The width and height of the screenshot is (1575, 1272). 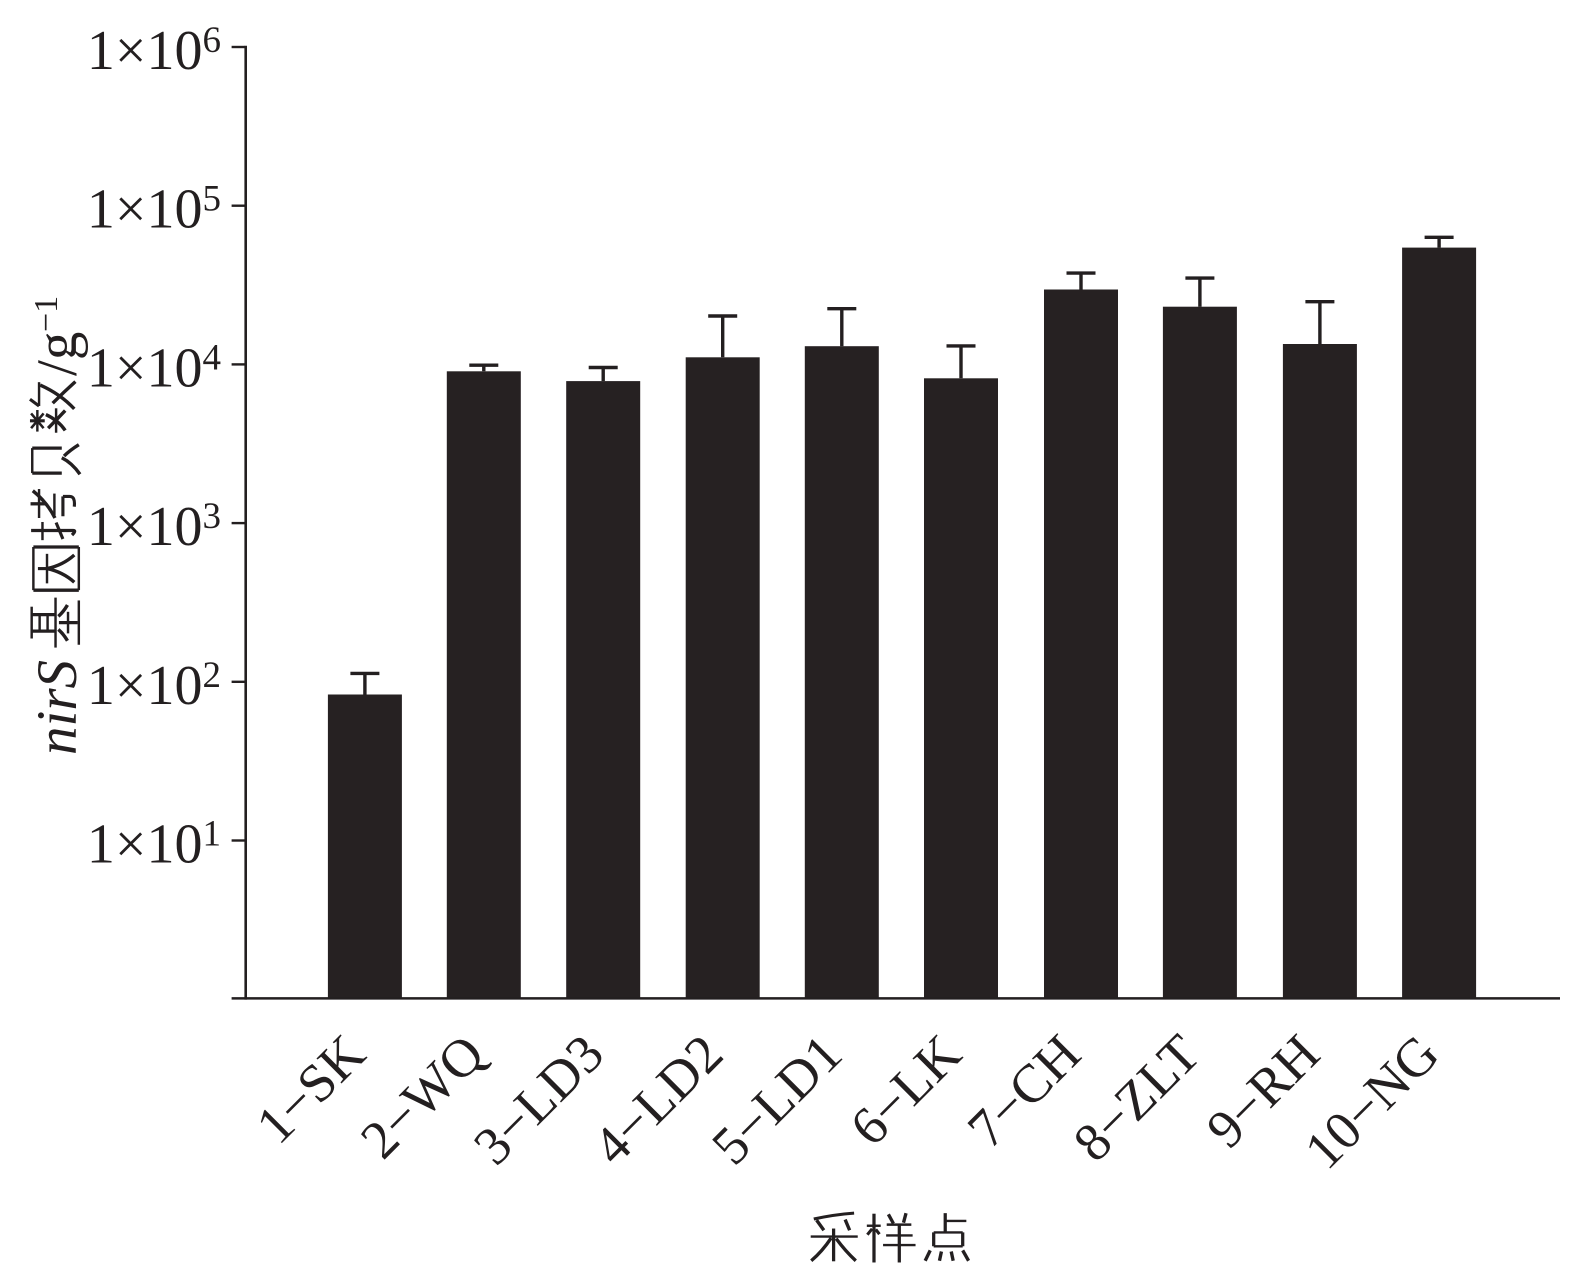 What do you see at coordinates (46, 314) in the screenshot?
I see `svg-text: −1` at bounding box center [46, 314].